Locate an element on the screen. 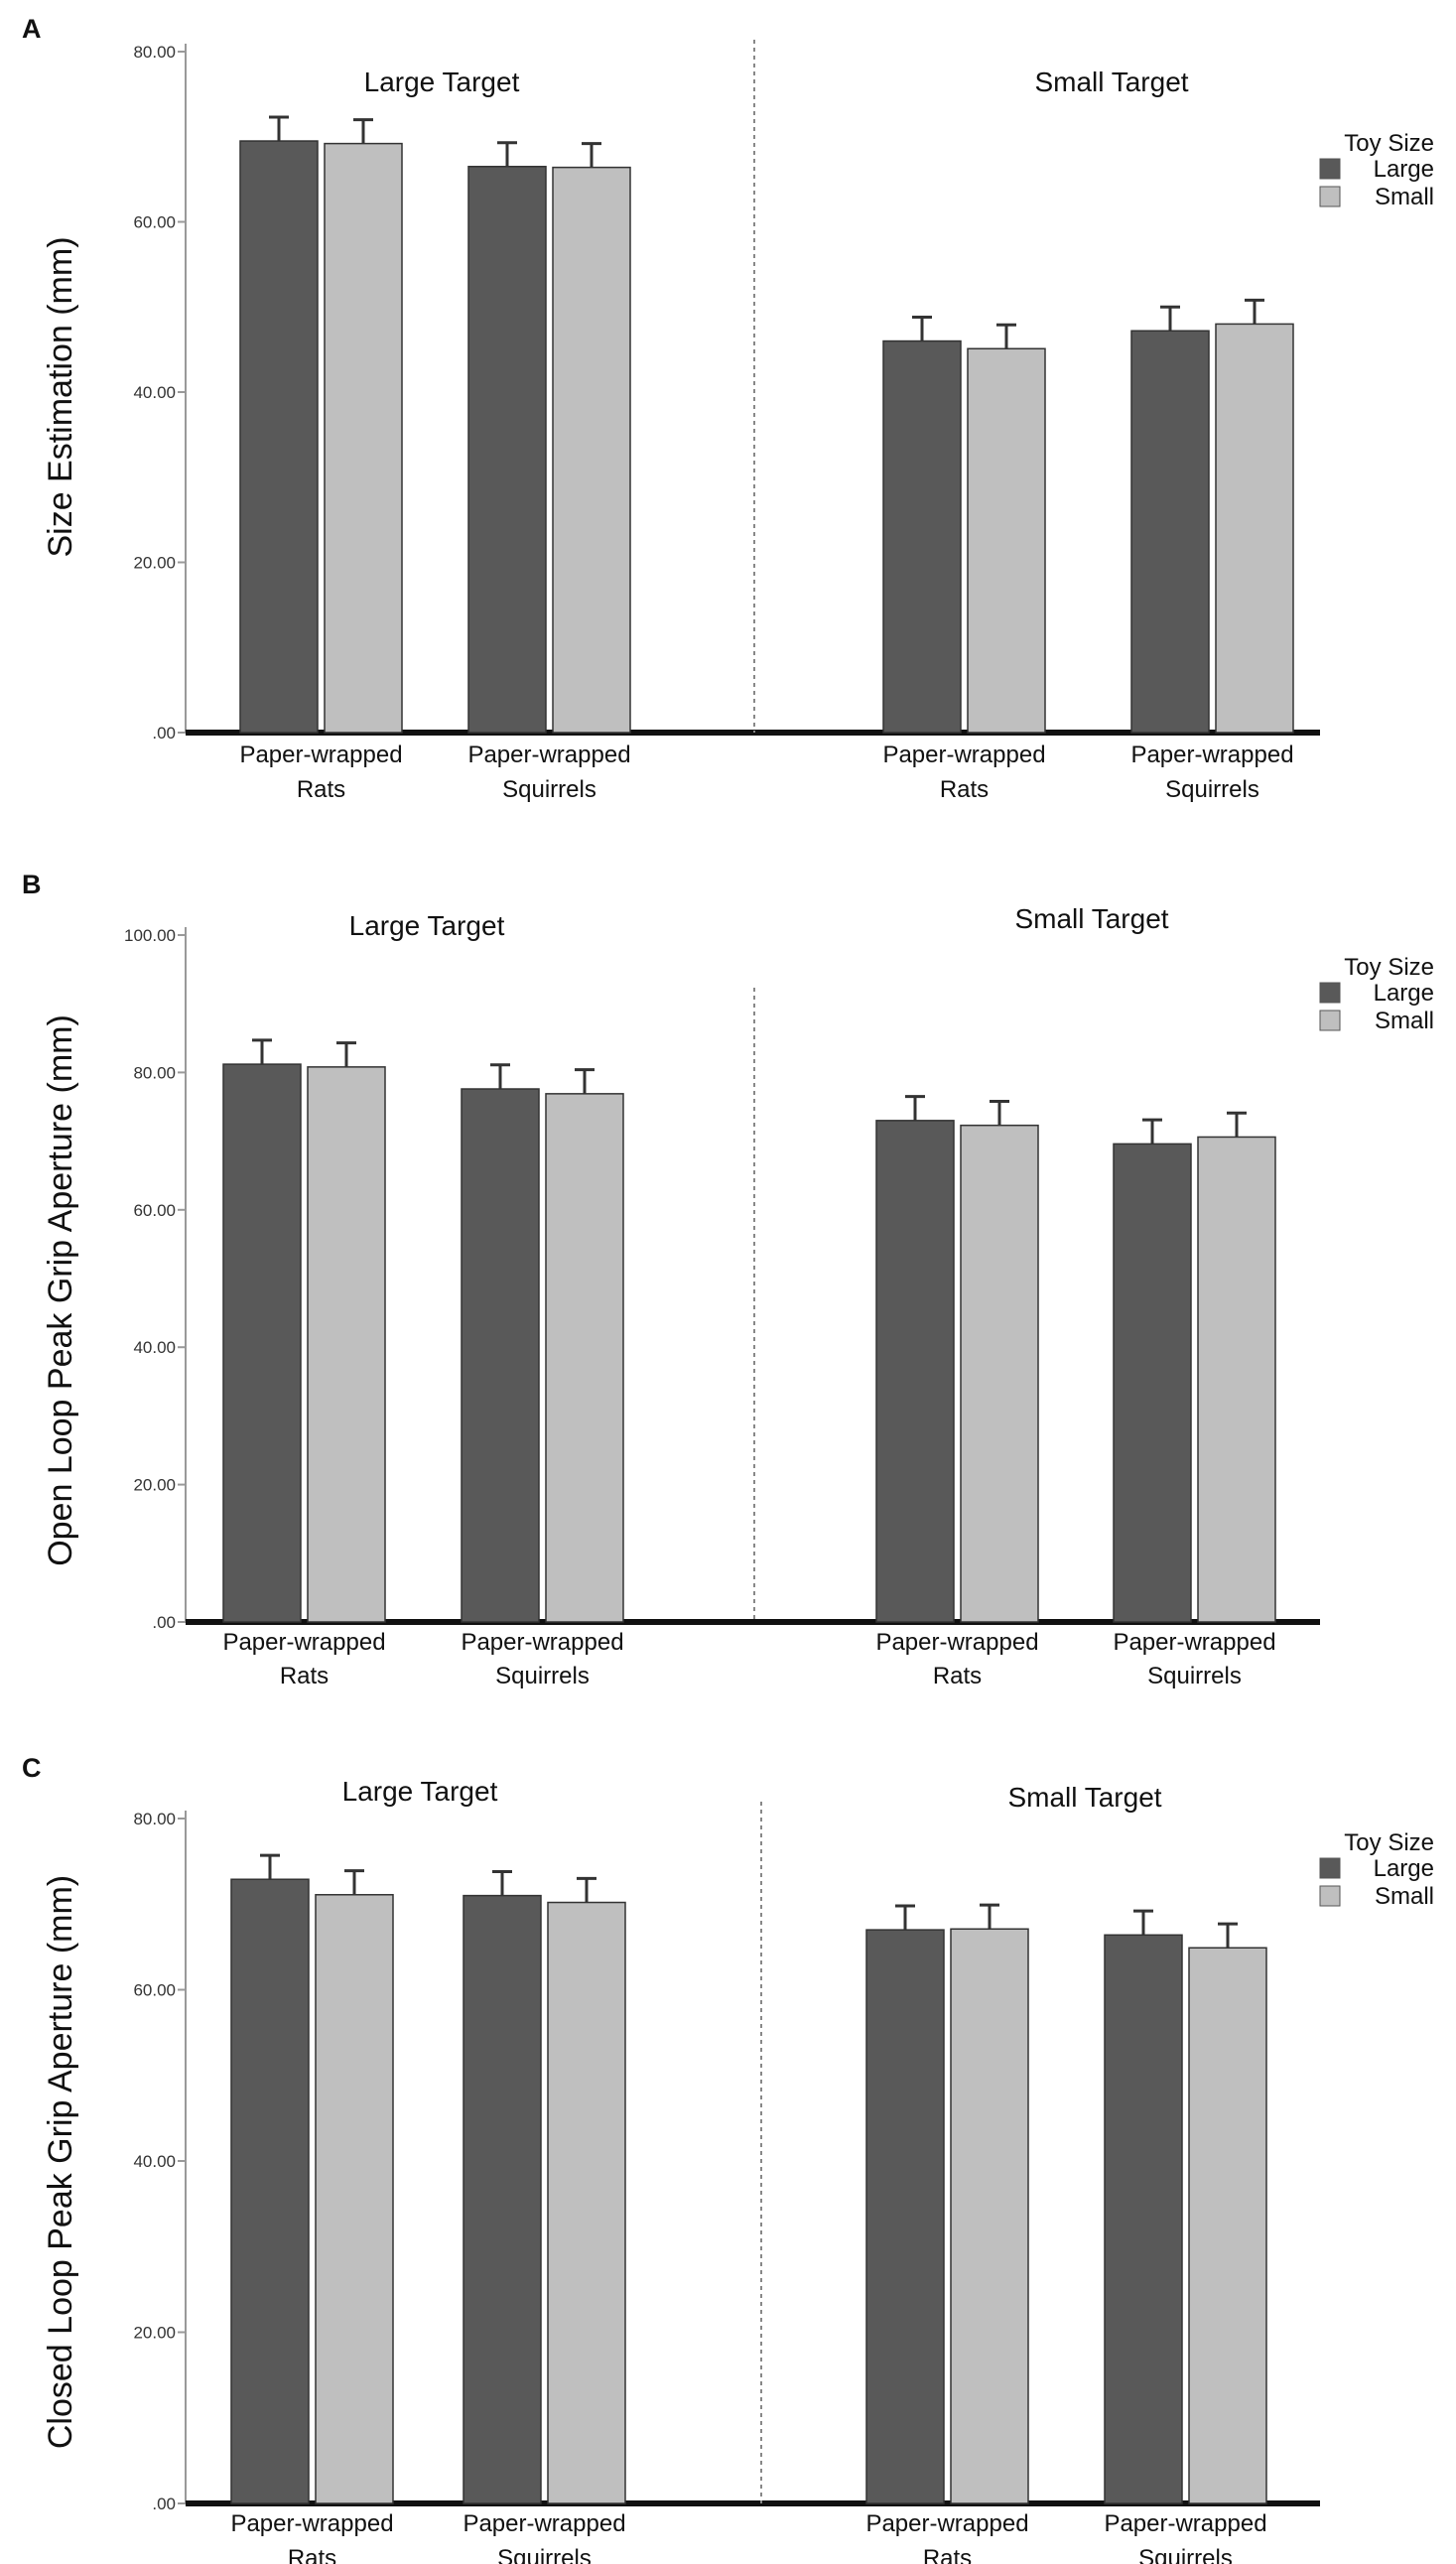 The image size is (1456, 2564). panel-label: C is located at coordinates (32, 1768).